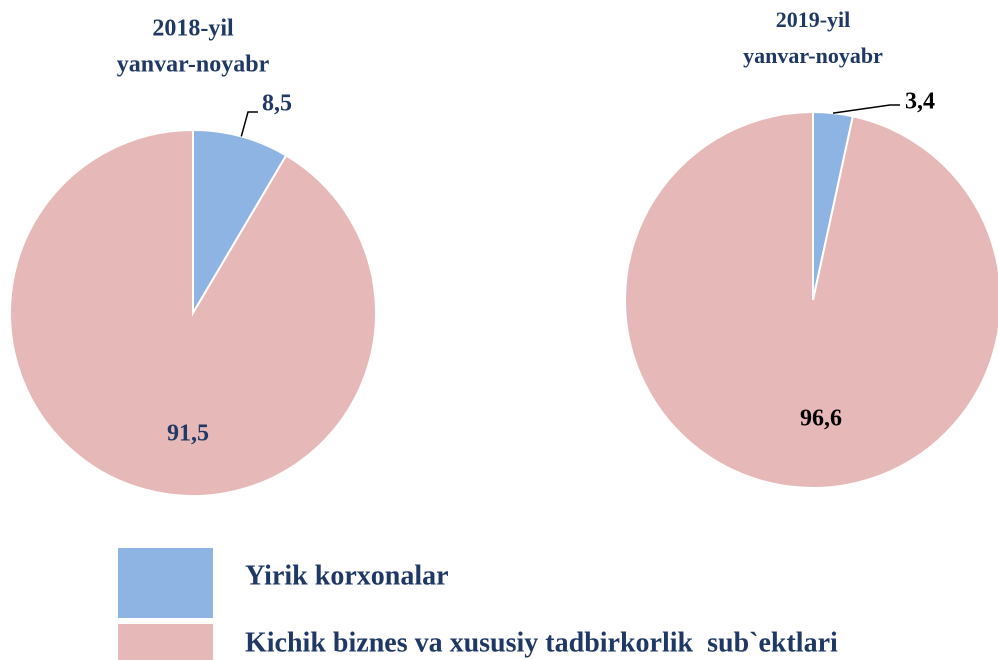  I want to click on data-label: 8,5, so click(277, 104).